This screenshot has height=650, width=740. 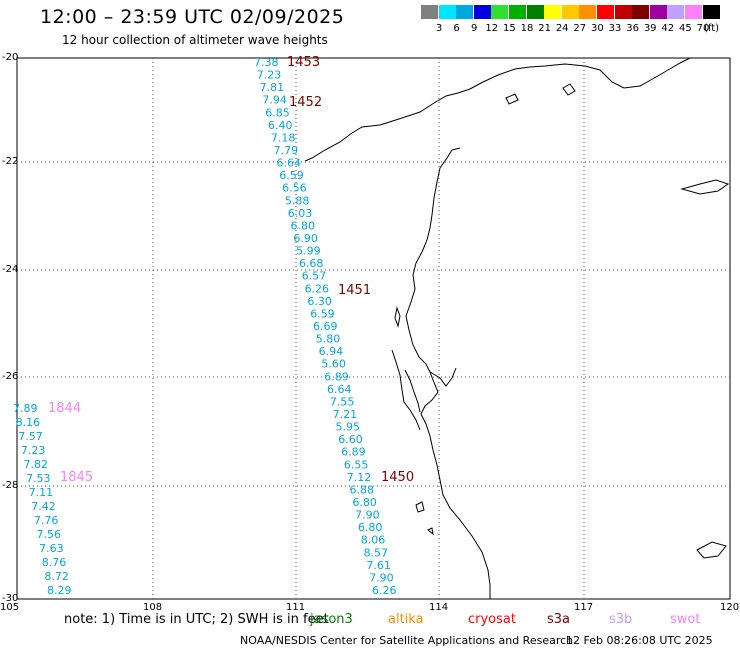 What do you see at coordinates (353, 452) in the screenshot?
I see `wave-height-value: 6.89` at bounding box center [353, 452].